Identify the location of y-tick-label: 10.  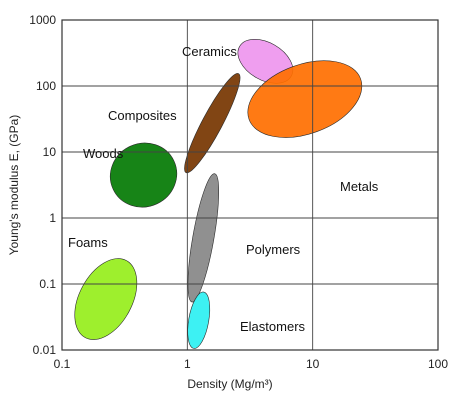
(50, 152).